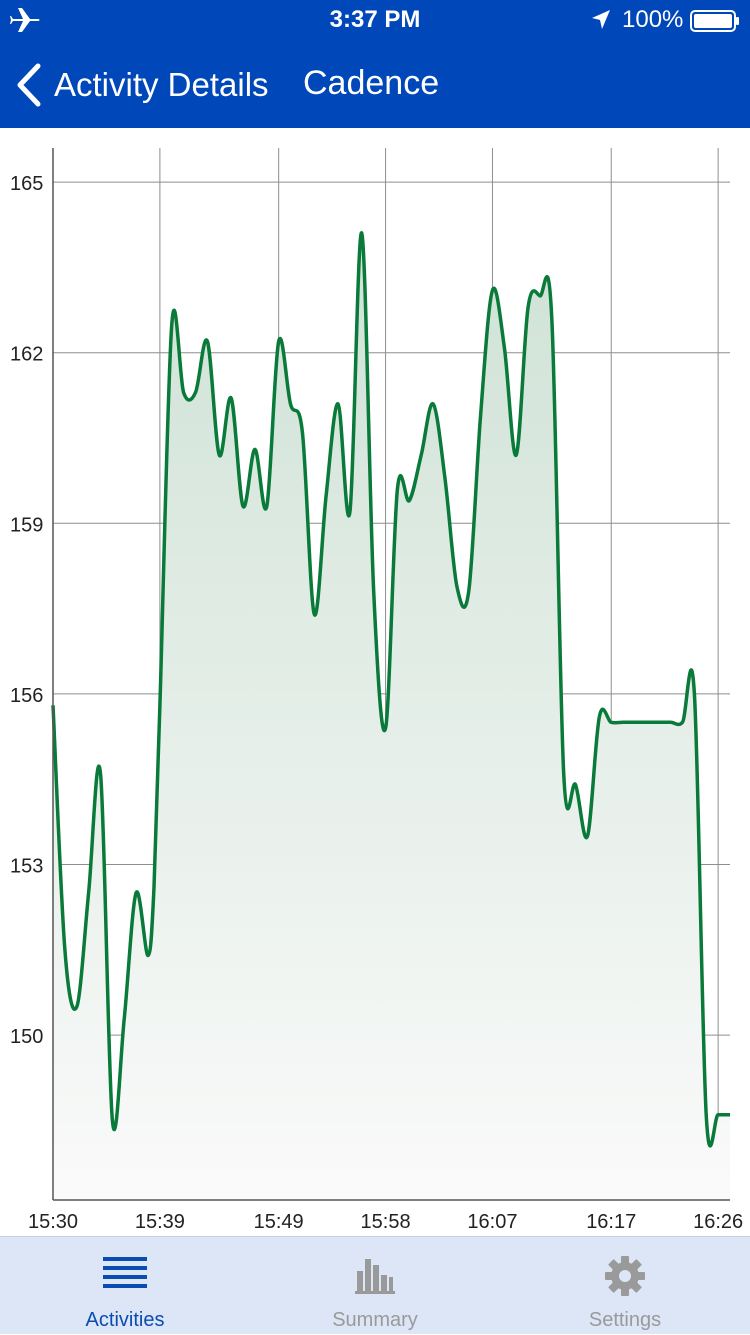 The image size is (750, 1335). Describe the element at coordinates (125, 1320) in the screenshot. I see `tab-label: Activities` at that location.